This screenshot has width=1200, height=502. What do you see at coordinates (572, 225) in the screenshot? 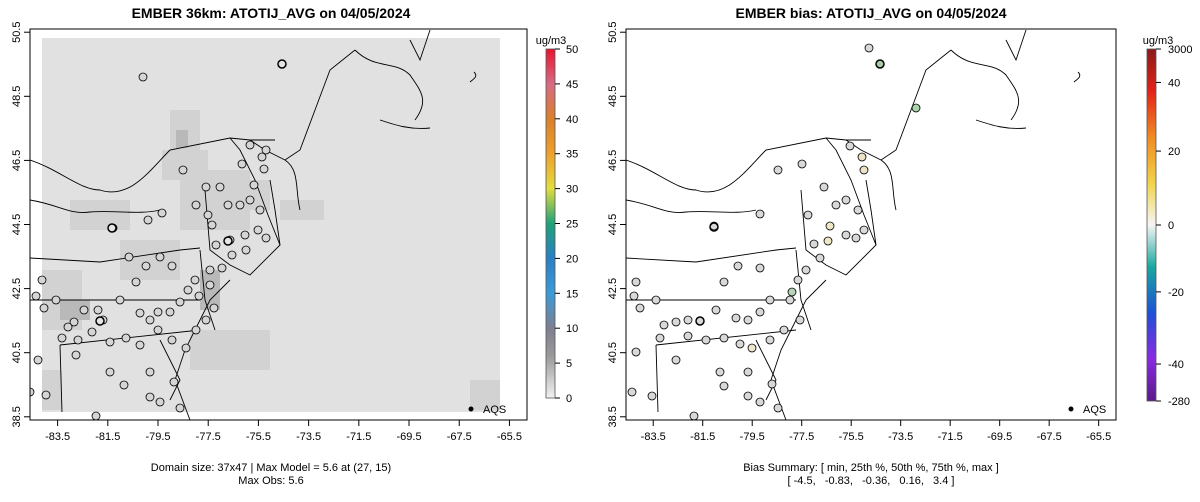
I see `left-colorbar-tick-label: 25` at bounding box center [572, 225].